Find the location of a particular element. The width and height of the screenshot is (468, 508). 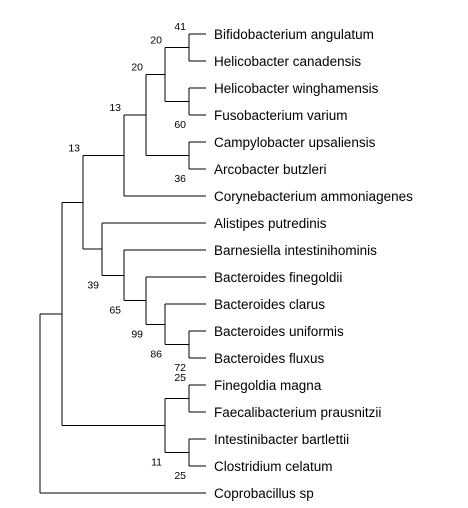

taxon-label: Bifidobacterium angulatum is located at coordinates (294, 34).